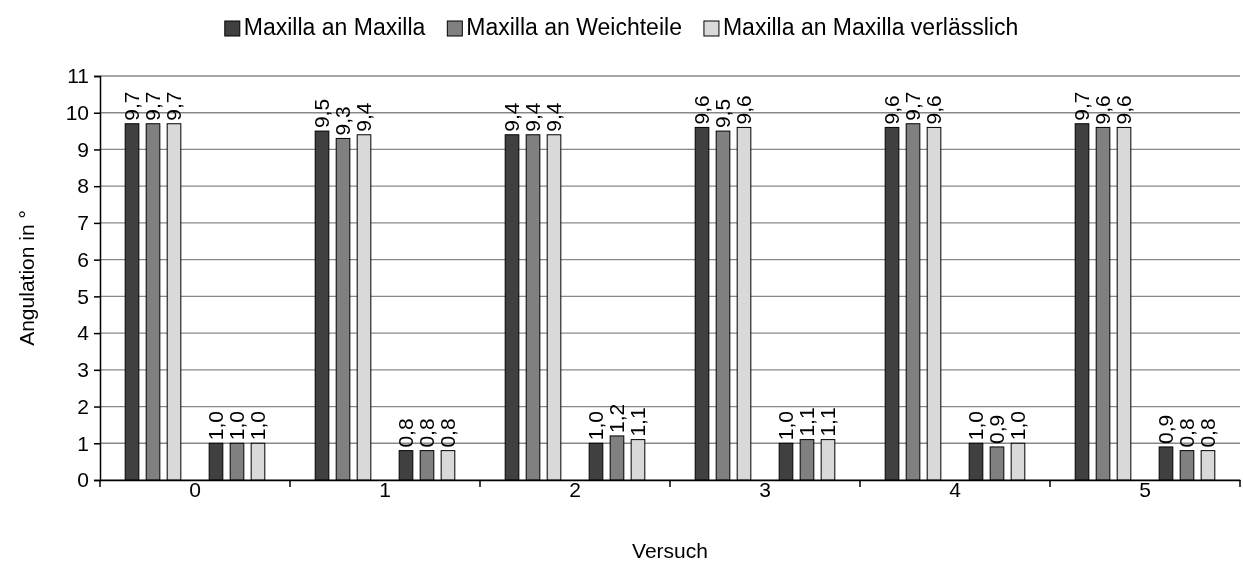  What do you see at coordinates (870, 27) in the screenshot?
I see `legend-label: Maxilla an Maxilla verlässlich` at bounding box center [870, 27].